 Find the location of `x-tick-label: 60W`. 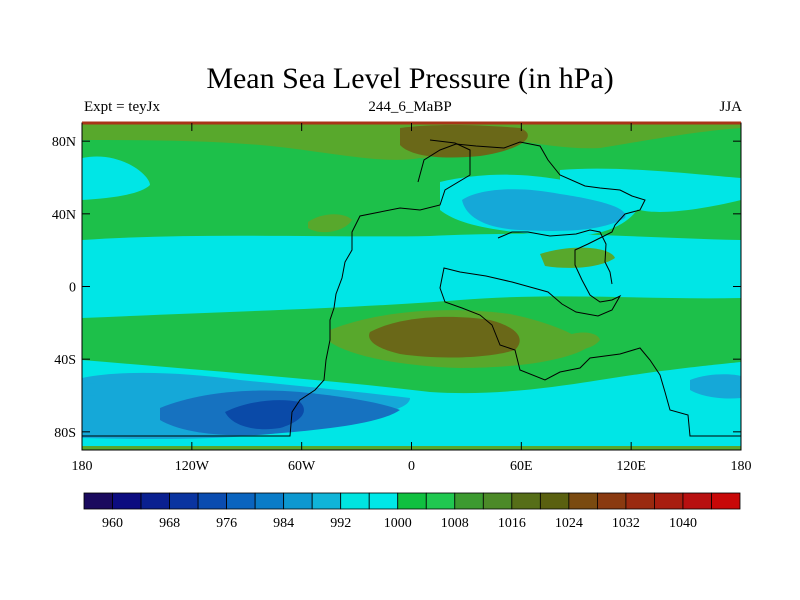

x-tick-label: 60W is located at coordinates (302, 466).